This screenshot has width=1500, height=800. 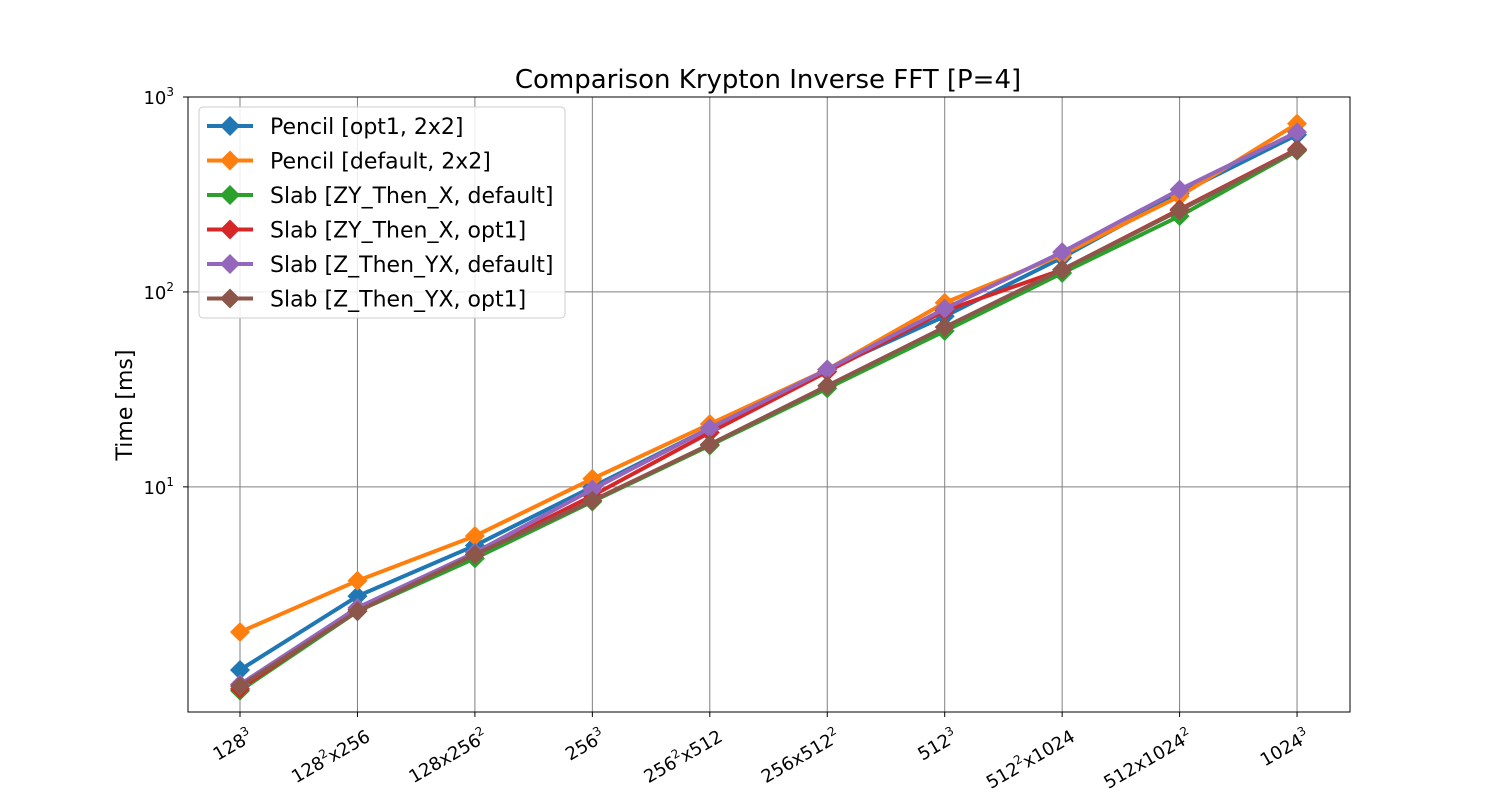 I want to click on tick-label-exponent: 3, so click(x=170, y=92).